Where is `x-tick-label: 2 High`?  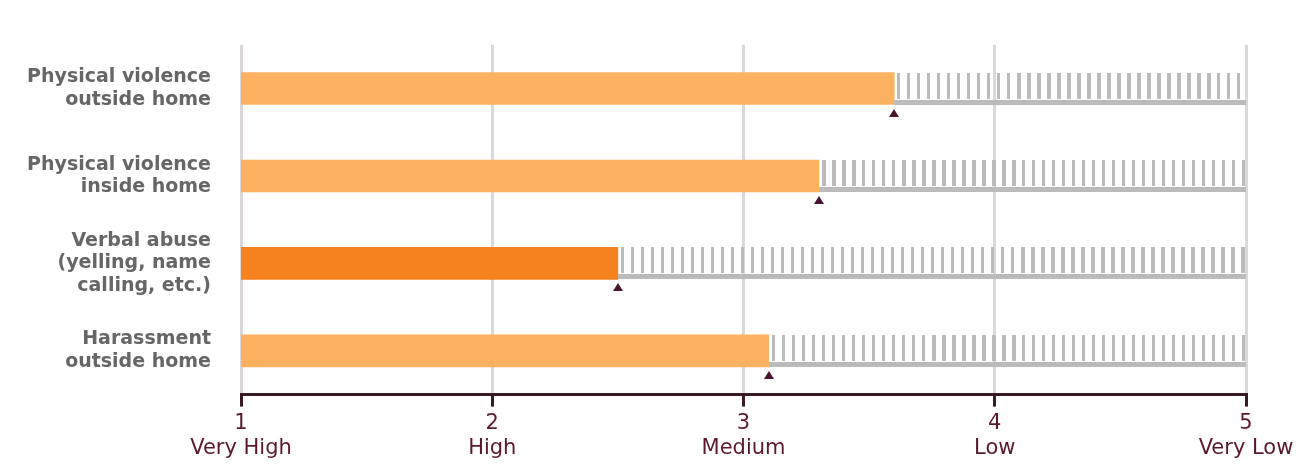
x-tick-label: 2 High is located at coordinates (492, 434).